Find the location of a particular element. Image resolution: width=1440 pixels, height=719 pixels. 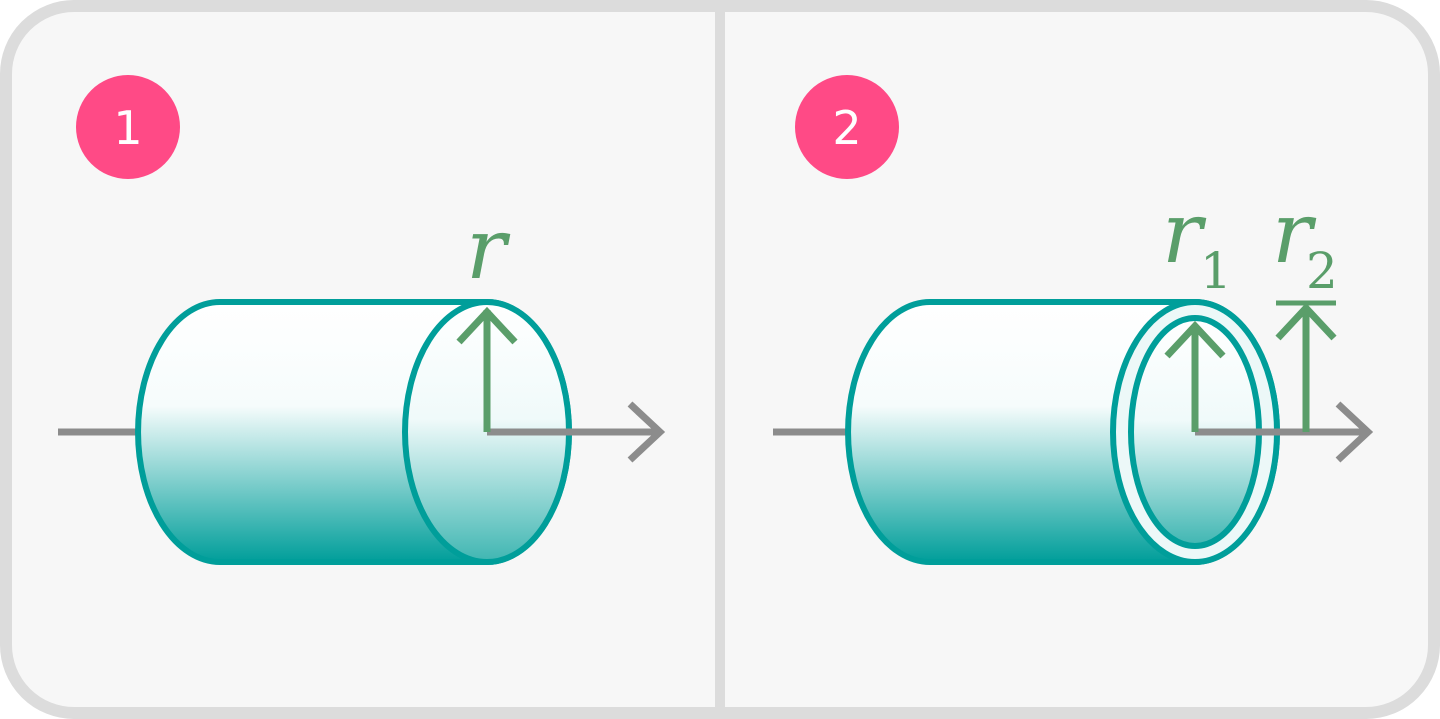

step-badge: 2 is located at coordinates (847, 127).